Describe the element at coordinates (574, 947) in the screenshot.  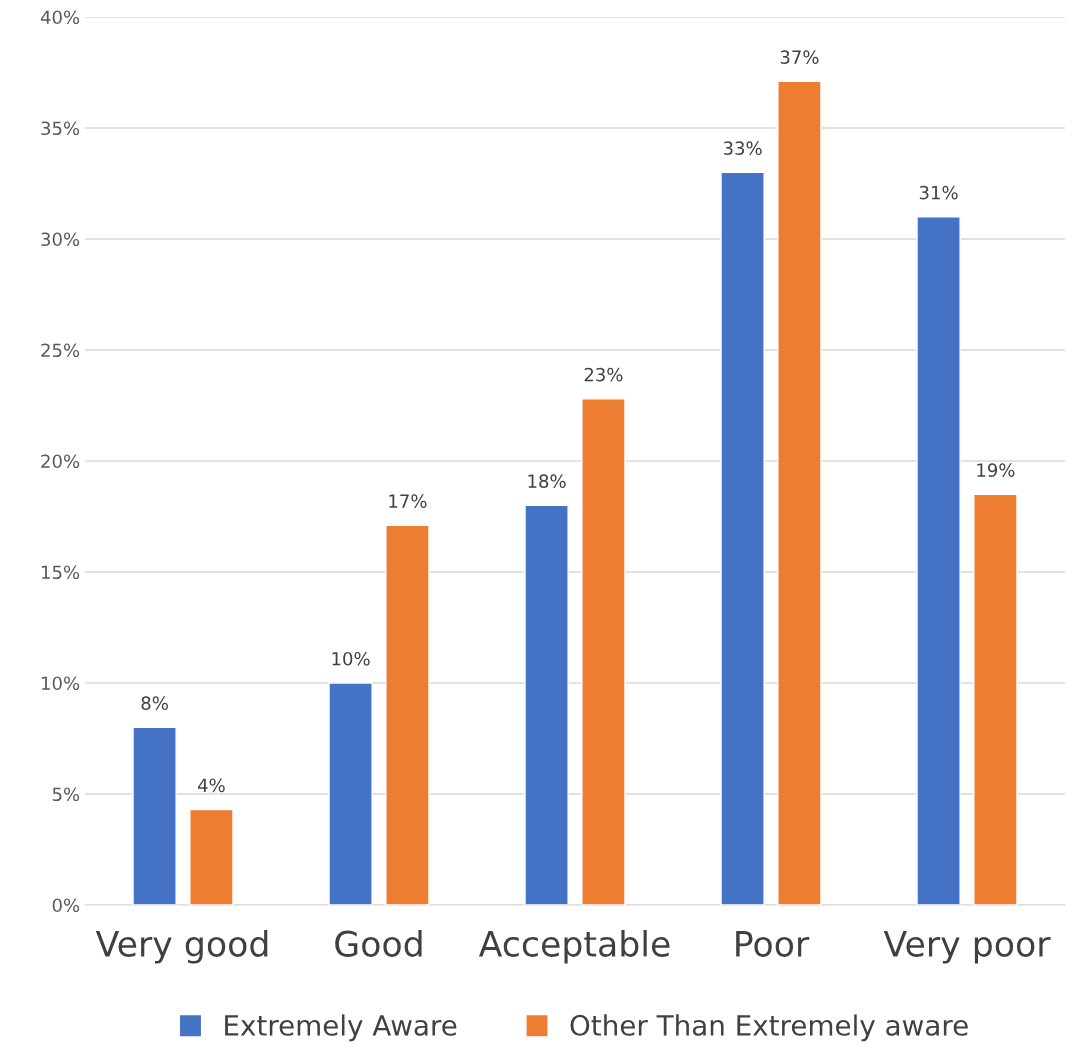
I see `x-tick-label: Acceptable` at that location.